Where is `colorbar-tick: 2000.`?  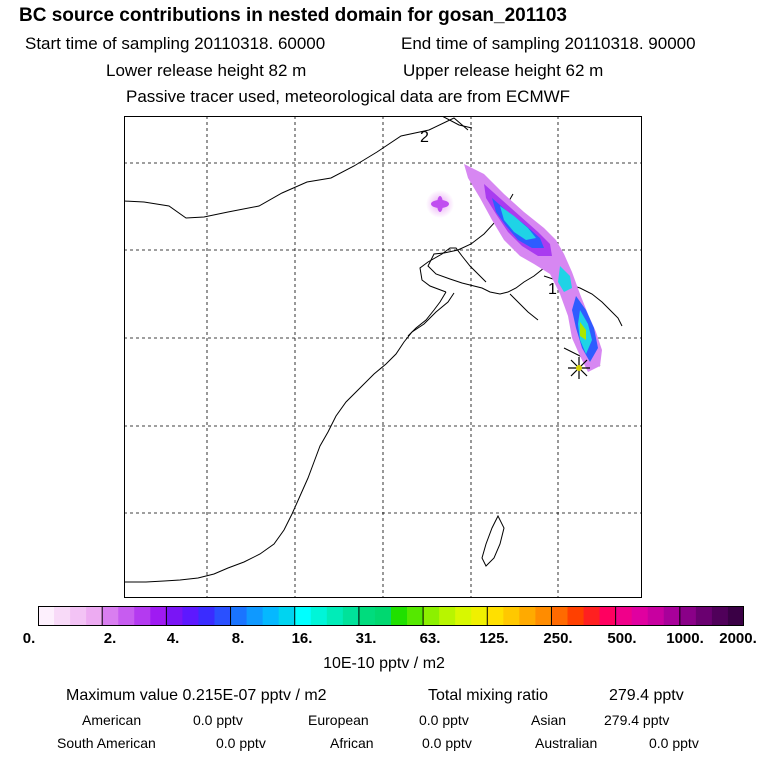 colorbar-tick: 2000. is located at coordinates (738, 638).